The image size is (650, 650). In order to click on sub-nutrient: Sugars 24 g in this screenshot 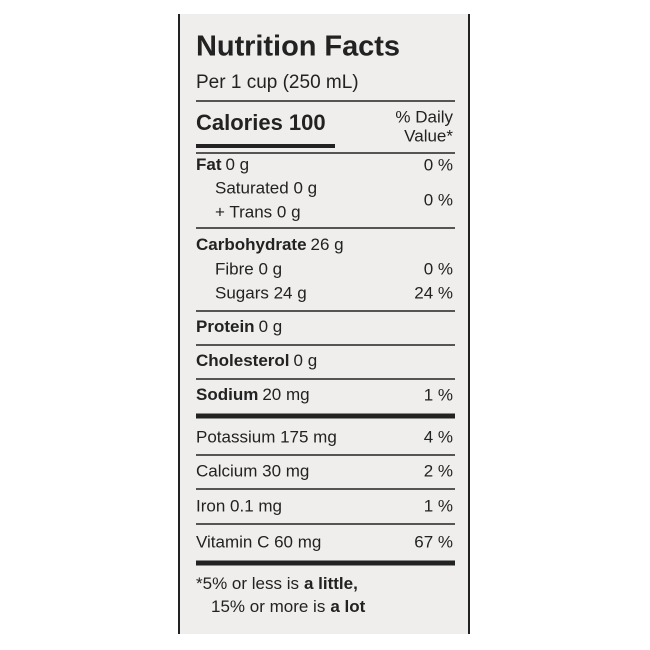, I will do `click(261, 292)`.